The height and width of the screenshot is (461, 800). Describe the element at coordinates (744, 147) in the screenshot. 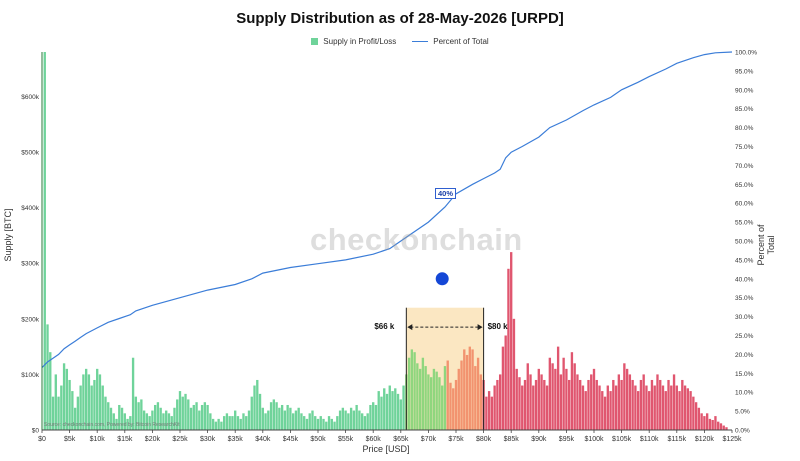

I see `y2-tick-label: 75.0%` at that location.